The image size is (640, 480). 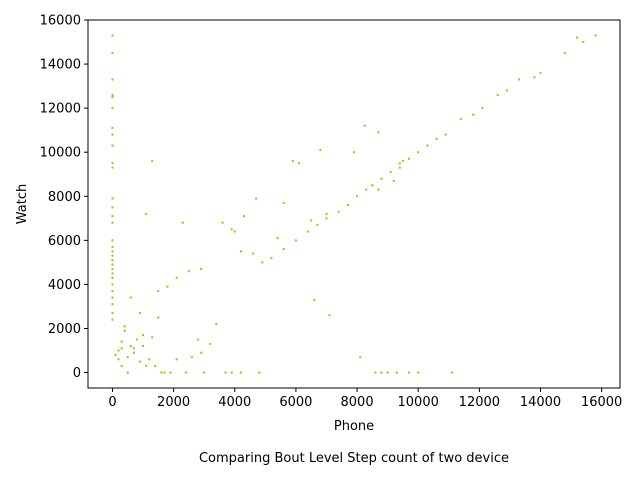 What do you see at coordinates (22, 204) in the screenshot?
I see `y-axis-label: Watch` at bounding box center [22, 204].